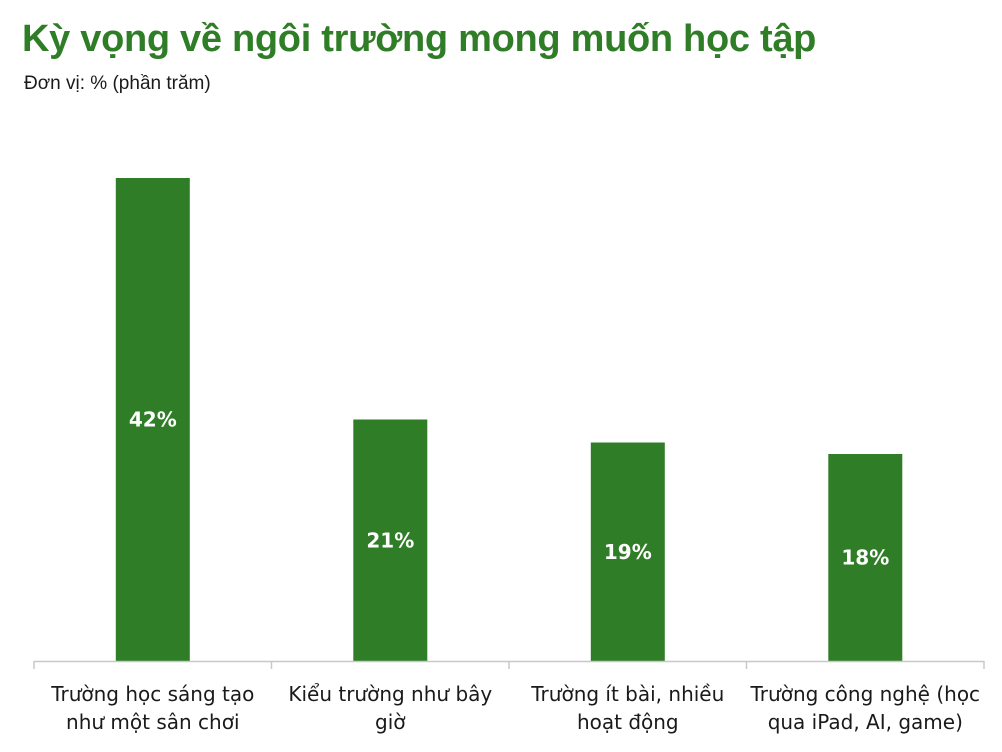 This screenshot has height=752, width=1002. Describe the element at coordinates (419, 39) in the screenshot. I see `chart-title: Kỳ vọng về ngôi trường mong muốn học tập` at that location.